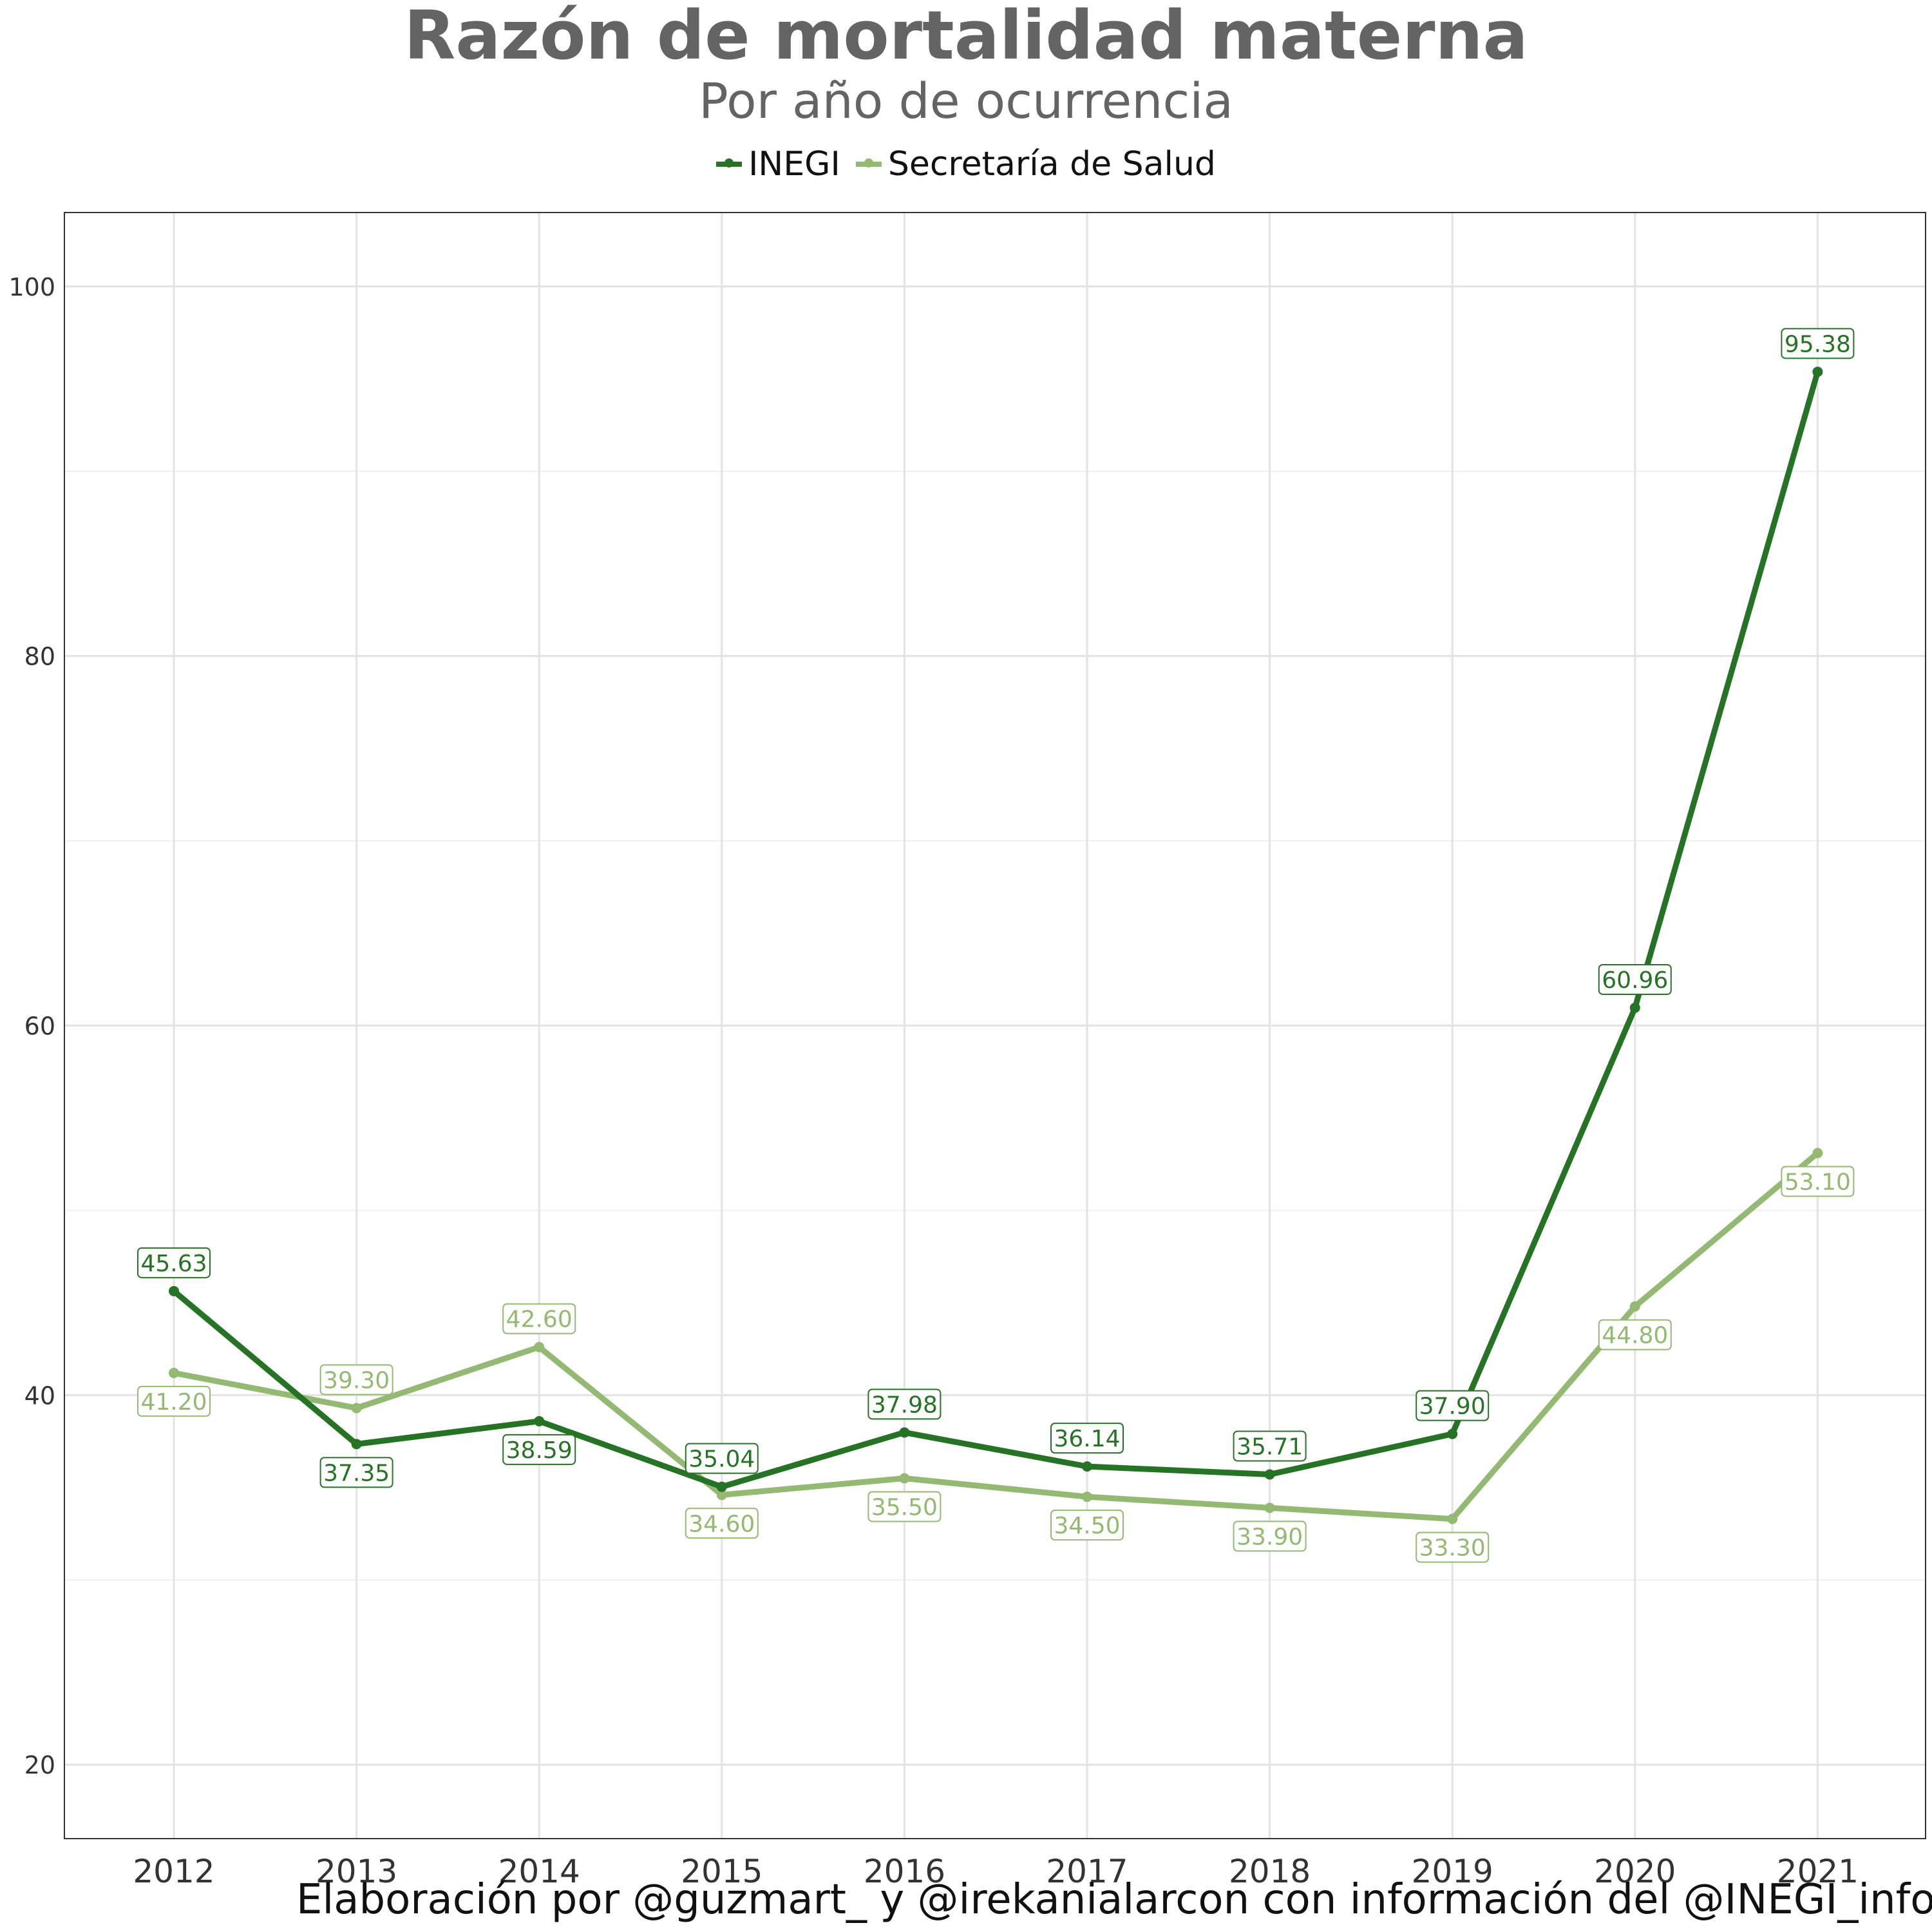  What do you see at coordinates (174, 1871) in the screenshot?
I see `x-tick-label: 2012` at bounding box center [174, 1871].